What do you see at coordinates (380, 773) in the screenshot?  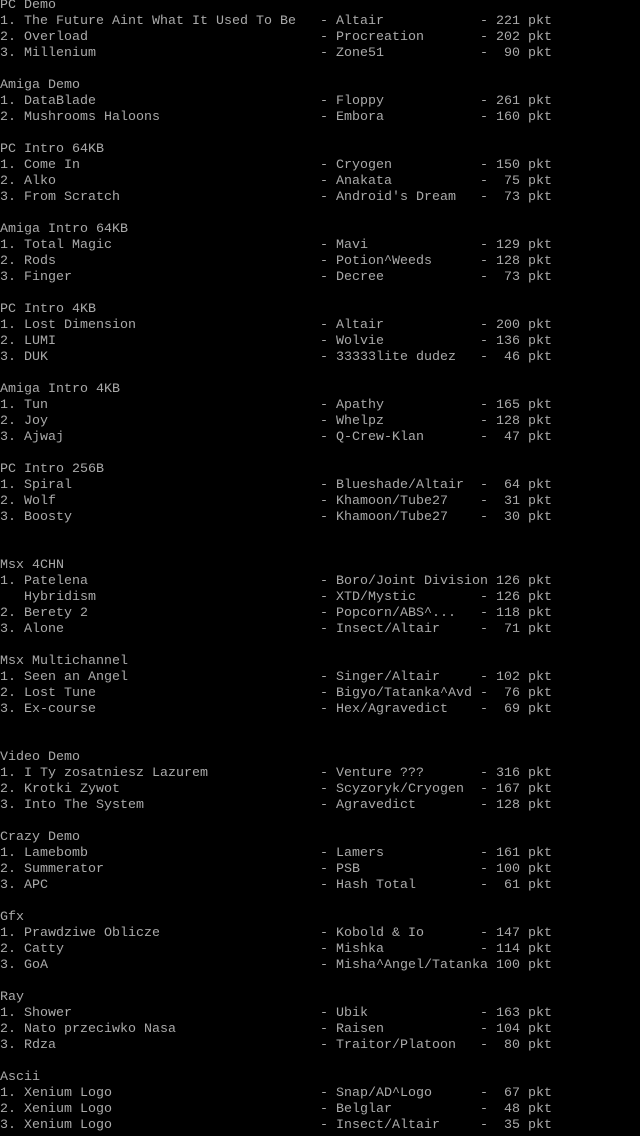 I see `entry-author: Venture ???` at bounding box center [380, 773].